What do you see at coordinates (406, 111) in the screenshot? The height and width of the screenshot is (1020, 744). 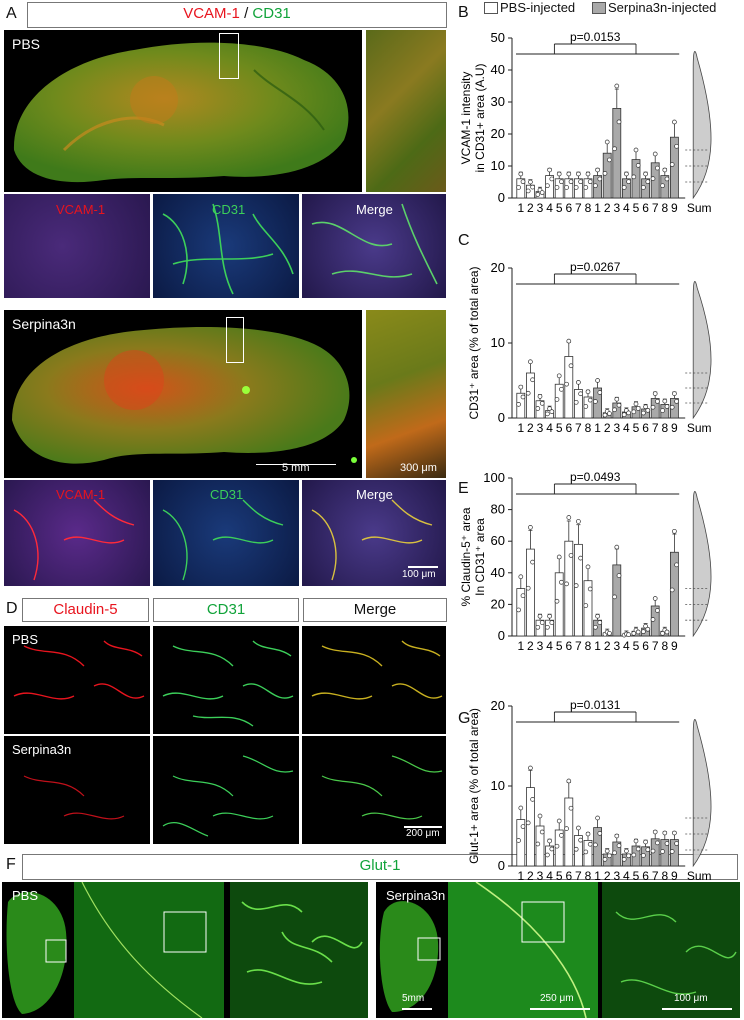 I see `pbs-zoom-image` at bounding box center [406, 111].